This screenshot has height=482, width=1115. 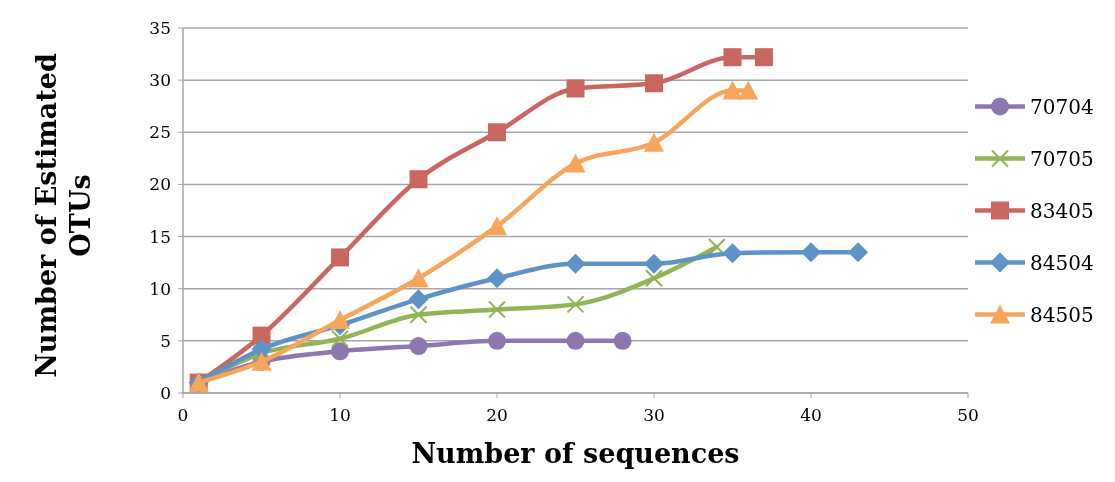 What do you see at coordinates (160, 288) in the screenshot?
I see `y-tick-label: 10` at bounding box center [160, 288].